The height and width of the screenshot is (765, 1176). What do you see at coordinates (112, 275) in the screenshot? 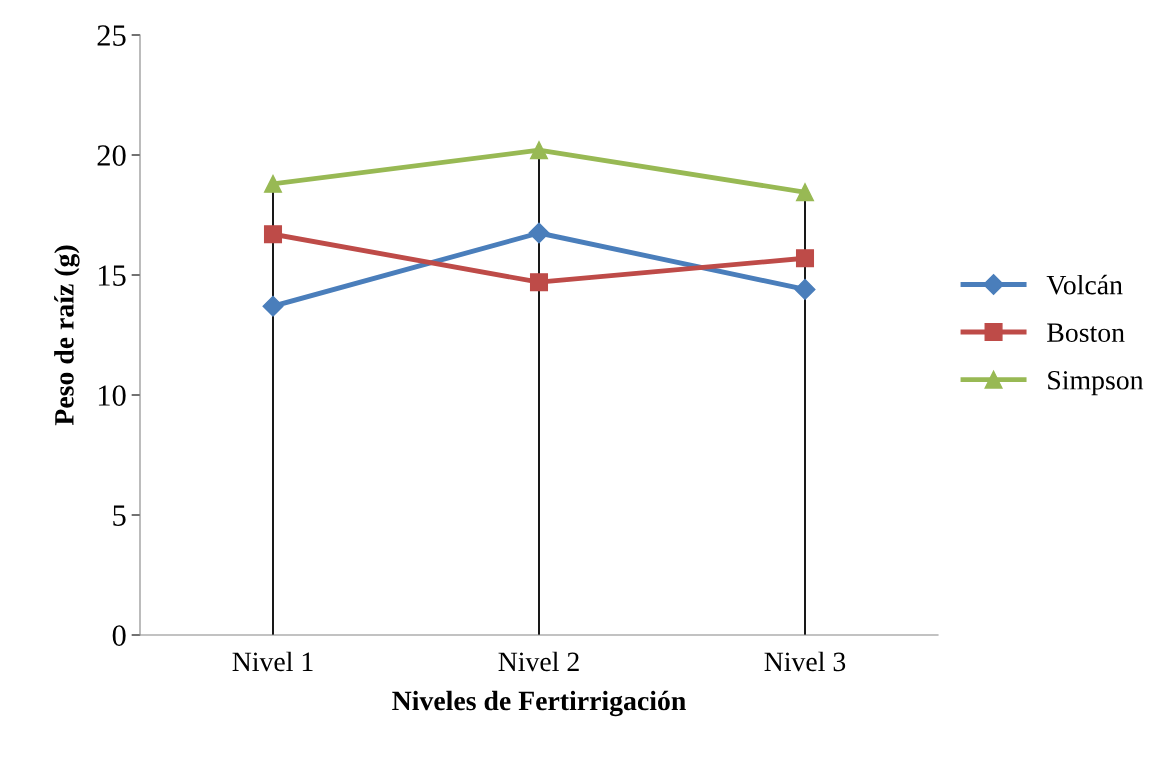
I see `y-tick-label: 15` at bounding box center [112, 275].